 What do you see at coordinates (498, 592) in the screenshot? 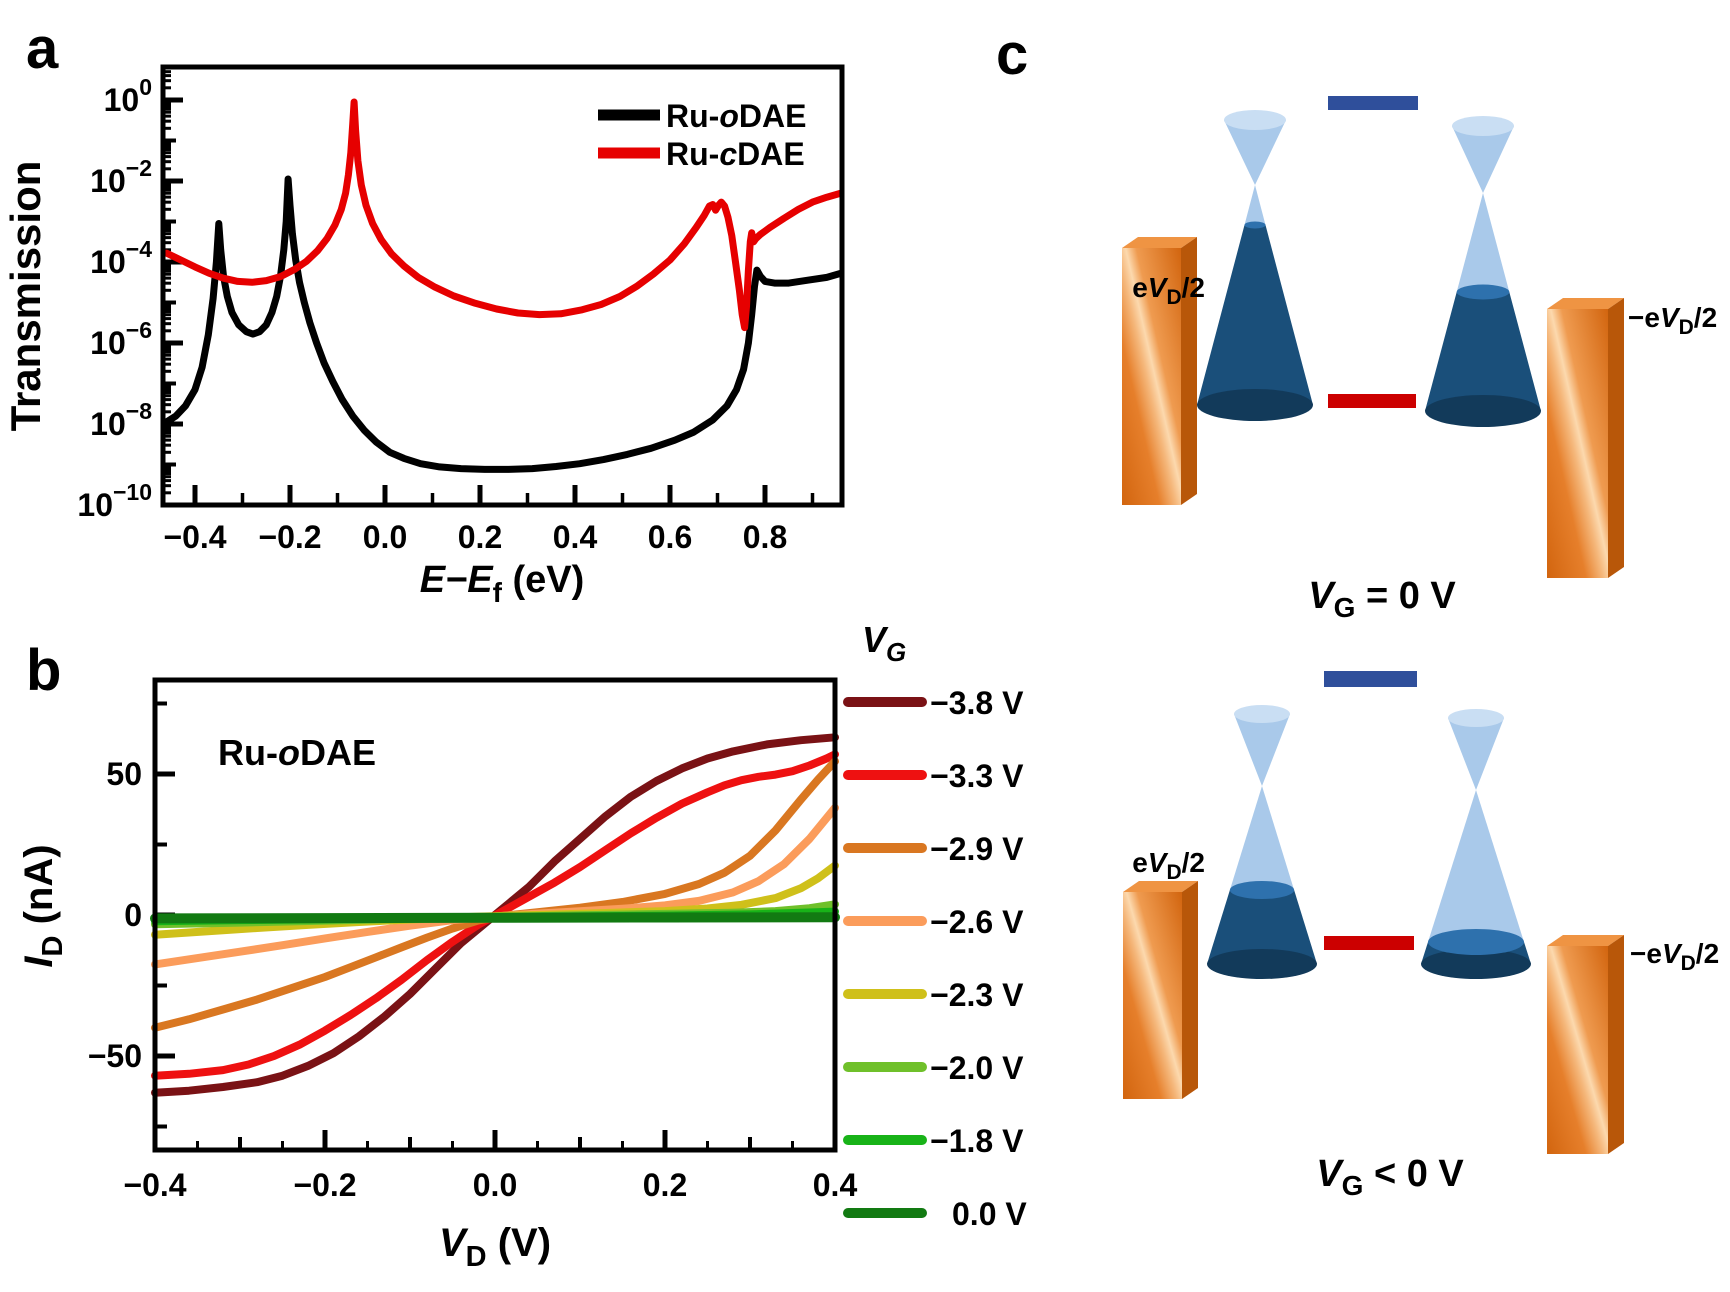
I see `panel-a-xlabel-sub: f` at bounding box center [498, 592].